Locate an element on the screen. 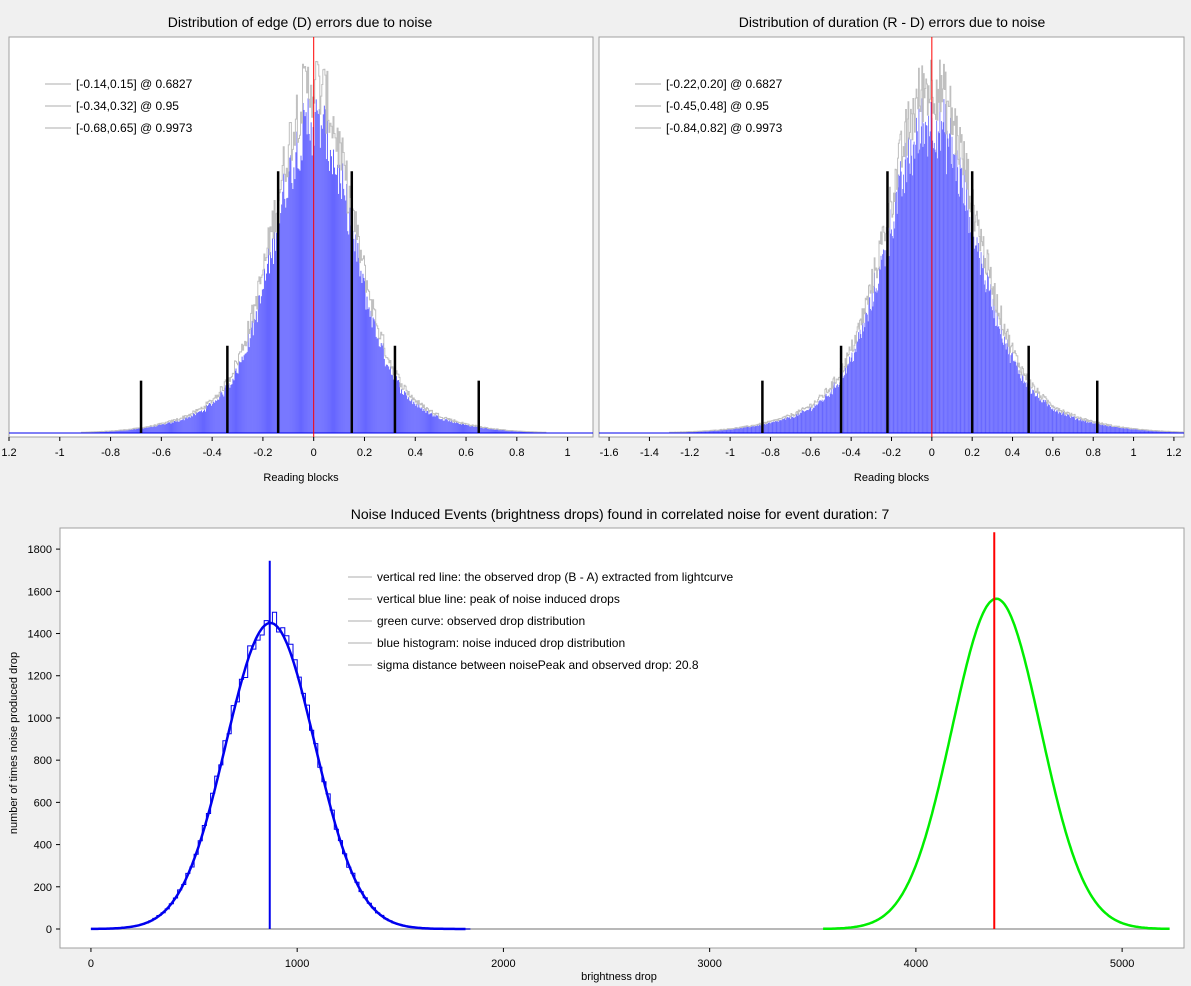 This screenshot has width=1191, height=986. legend-entry: [-0.84,0.82] @ 0.9973 is located at coordinates (724, 128).